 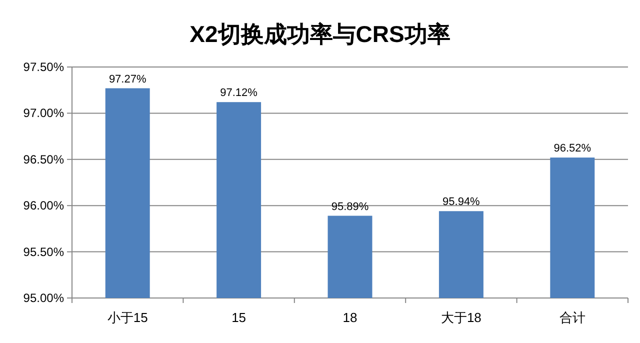 What do you see at coordinates (43, 113) in the screenshot?
I see `y-tick-label: 97.00%` at bounding box center [43, 113].